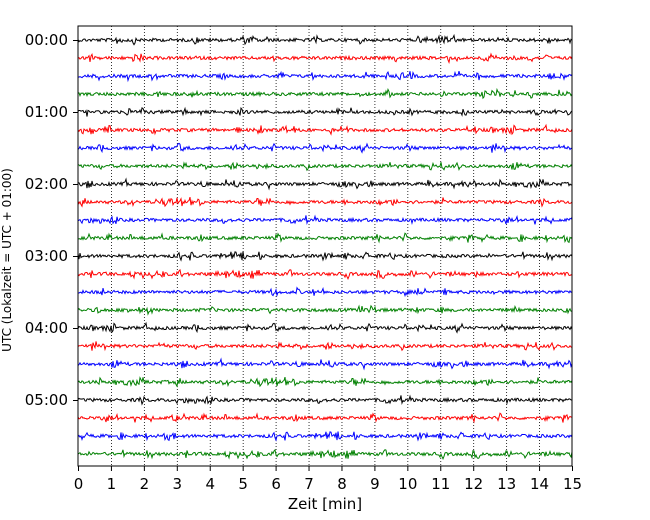 The height and width of the screenshot is (520, 650). Describe the element at coordinates (342, 484) in the screenshot. I see `x-tick-label: 8` at that location.